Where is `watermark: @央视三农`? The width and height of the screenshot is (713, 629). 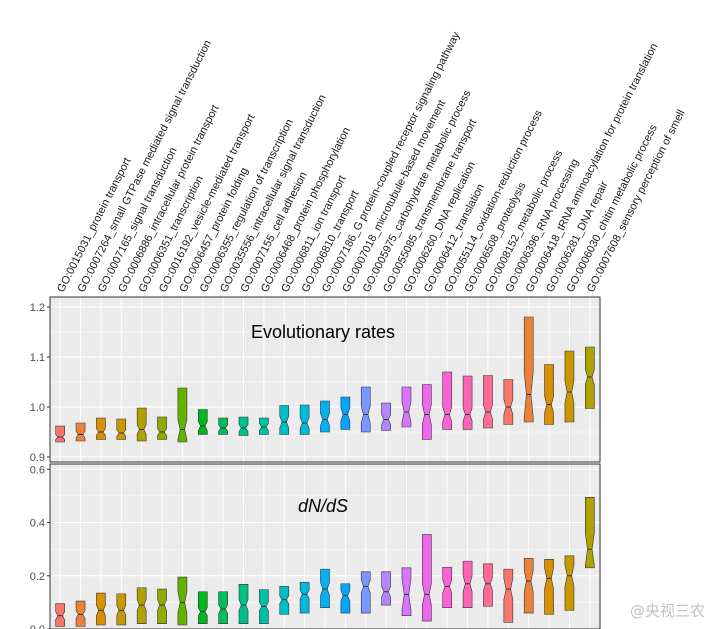
watermark: @央视三农 is located at coordinates (667, 611).